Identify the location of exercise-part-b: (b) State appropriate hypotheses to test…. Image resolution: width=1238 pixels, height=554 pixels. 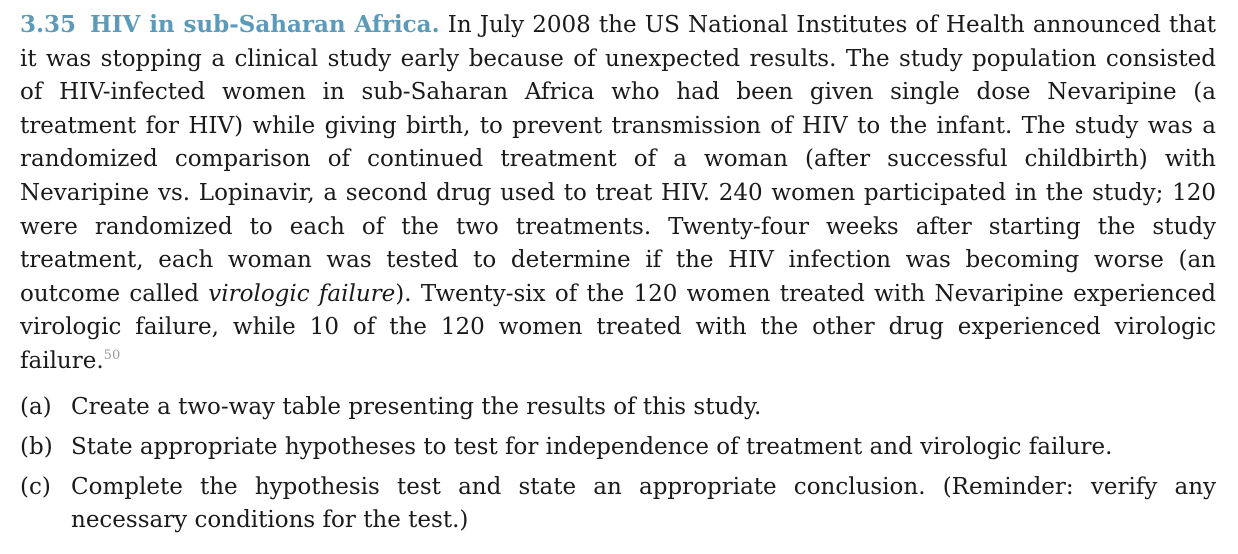
(618, 448).